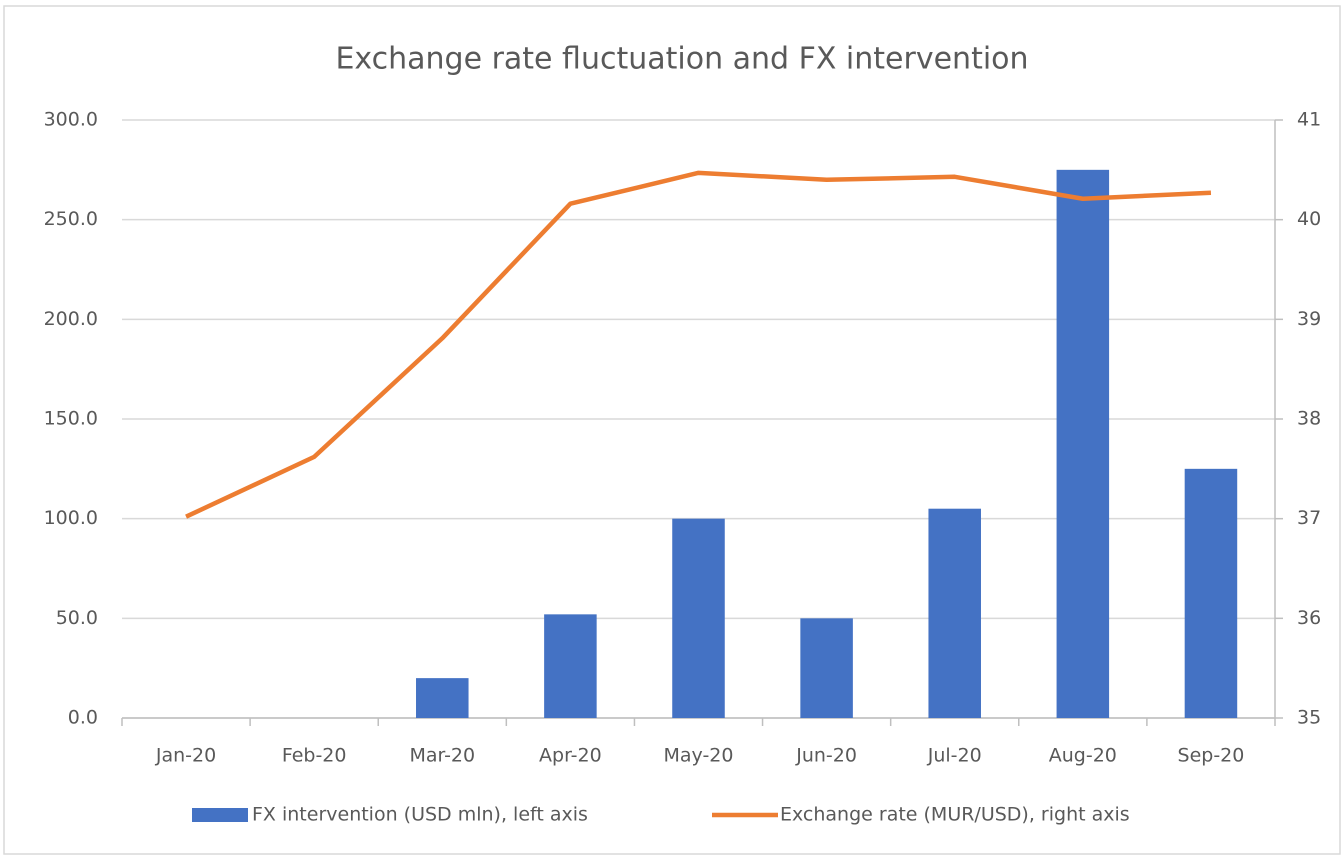  Describe the element at coordinates (1309, 518) in the screenshot. I see `y2-tick-label: 37` at that location.